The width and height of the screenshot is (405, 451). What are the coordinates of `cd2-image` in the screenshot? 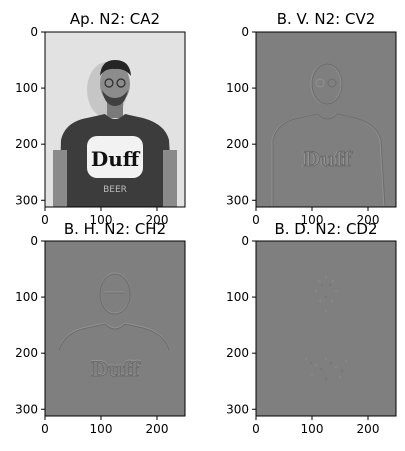 It's located at (326, 328).